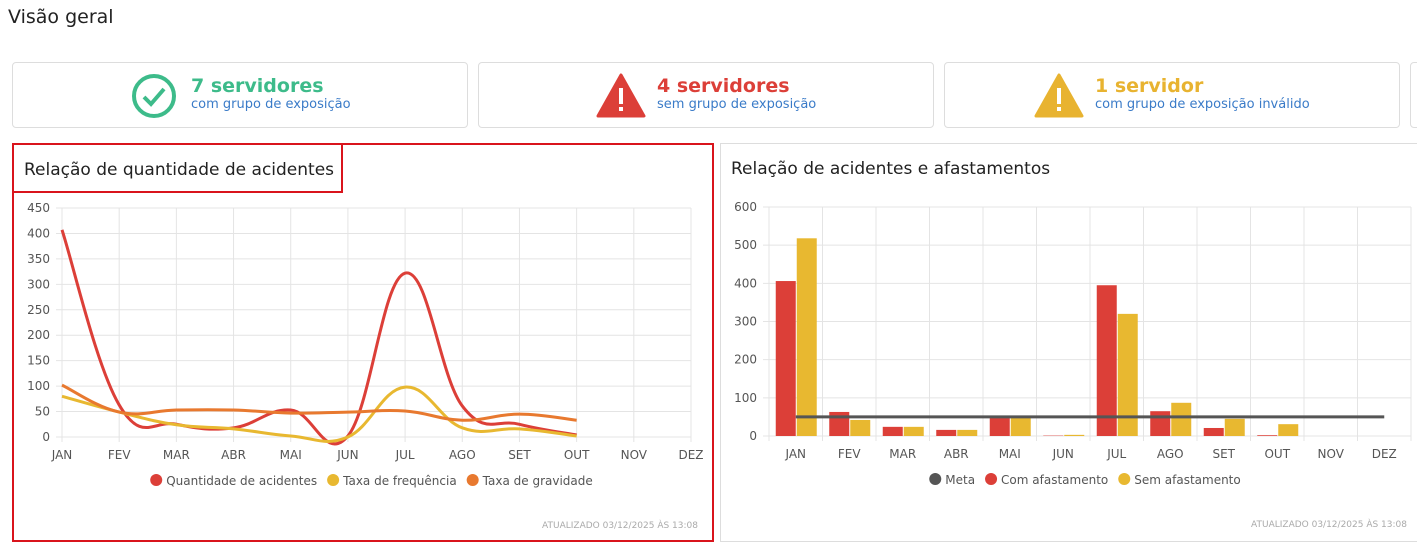 The image size is (1417, 550). I want to click on card, so click(1413, 95).